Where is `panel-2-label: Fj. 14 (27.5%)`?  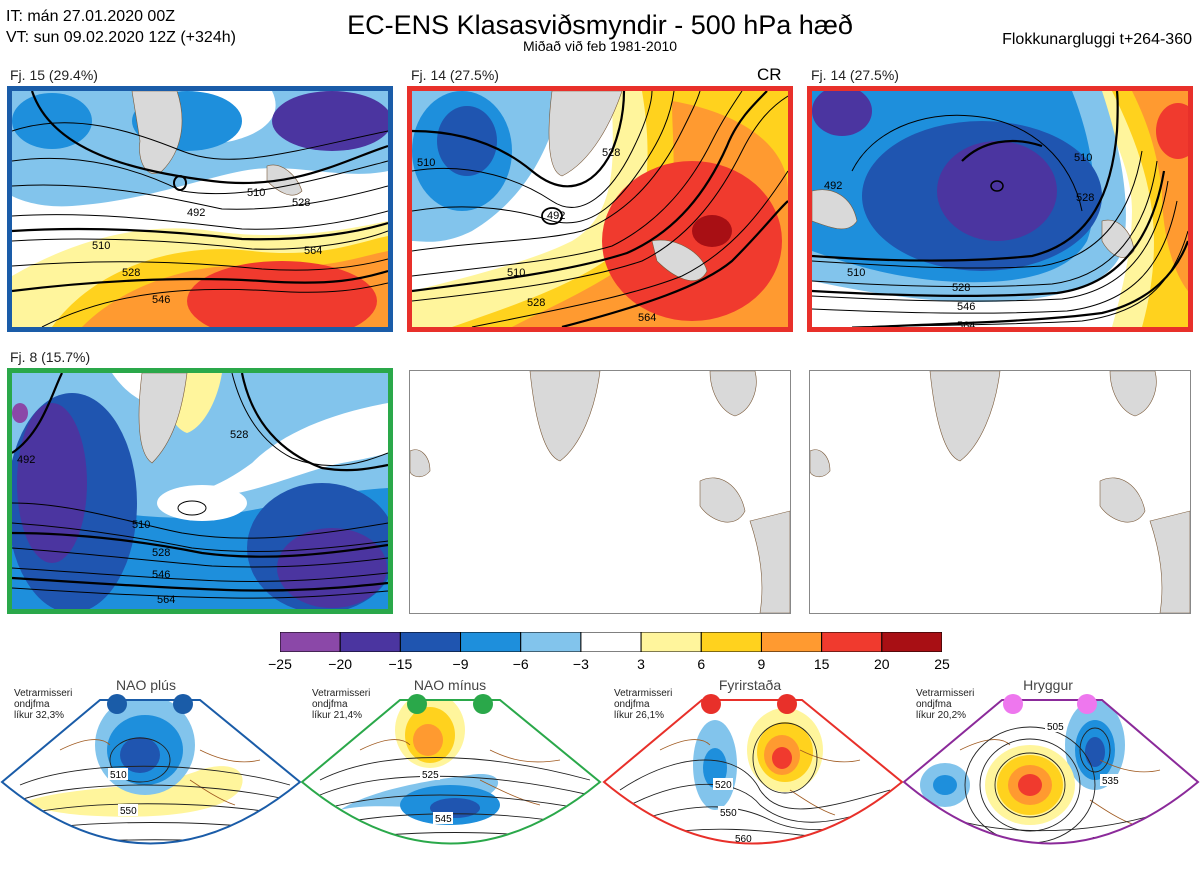
panel-2-label: Fj. 14 (27.5%) is located at coordinates (455, 75).